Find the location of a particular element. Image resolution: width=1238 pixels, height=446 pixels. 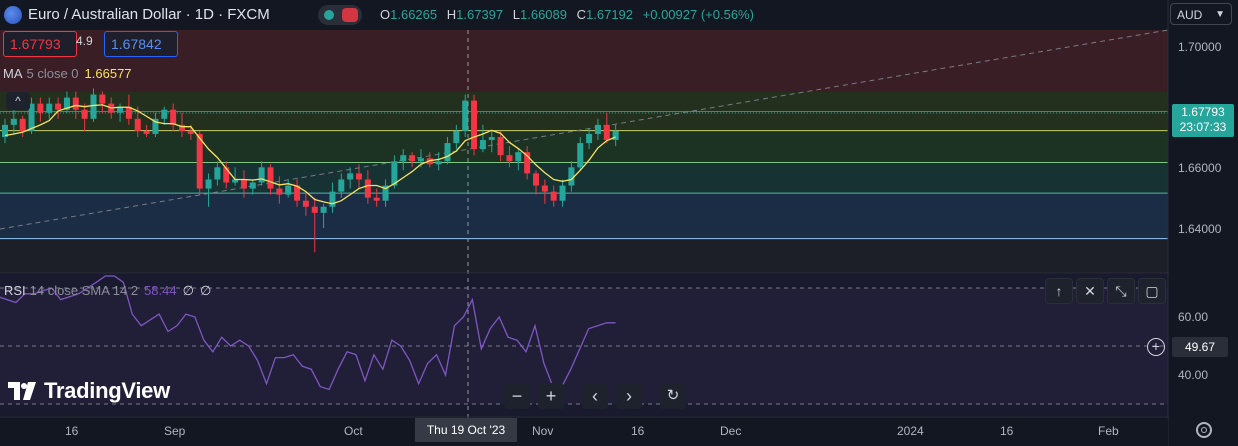

rsi-line is located at coordinates (308, 333).